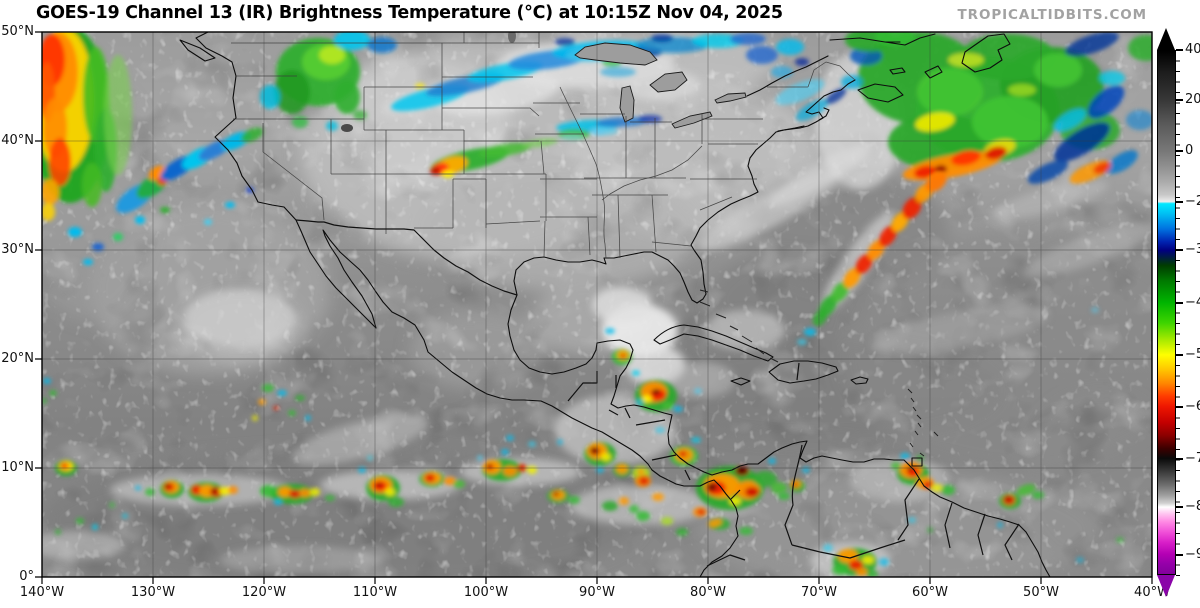 The height and width of the screenshot is (608, 1200). I want to click on lon-label-80w: 80°W, so click(708, 592).